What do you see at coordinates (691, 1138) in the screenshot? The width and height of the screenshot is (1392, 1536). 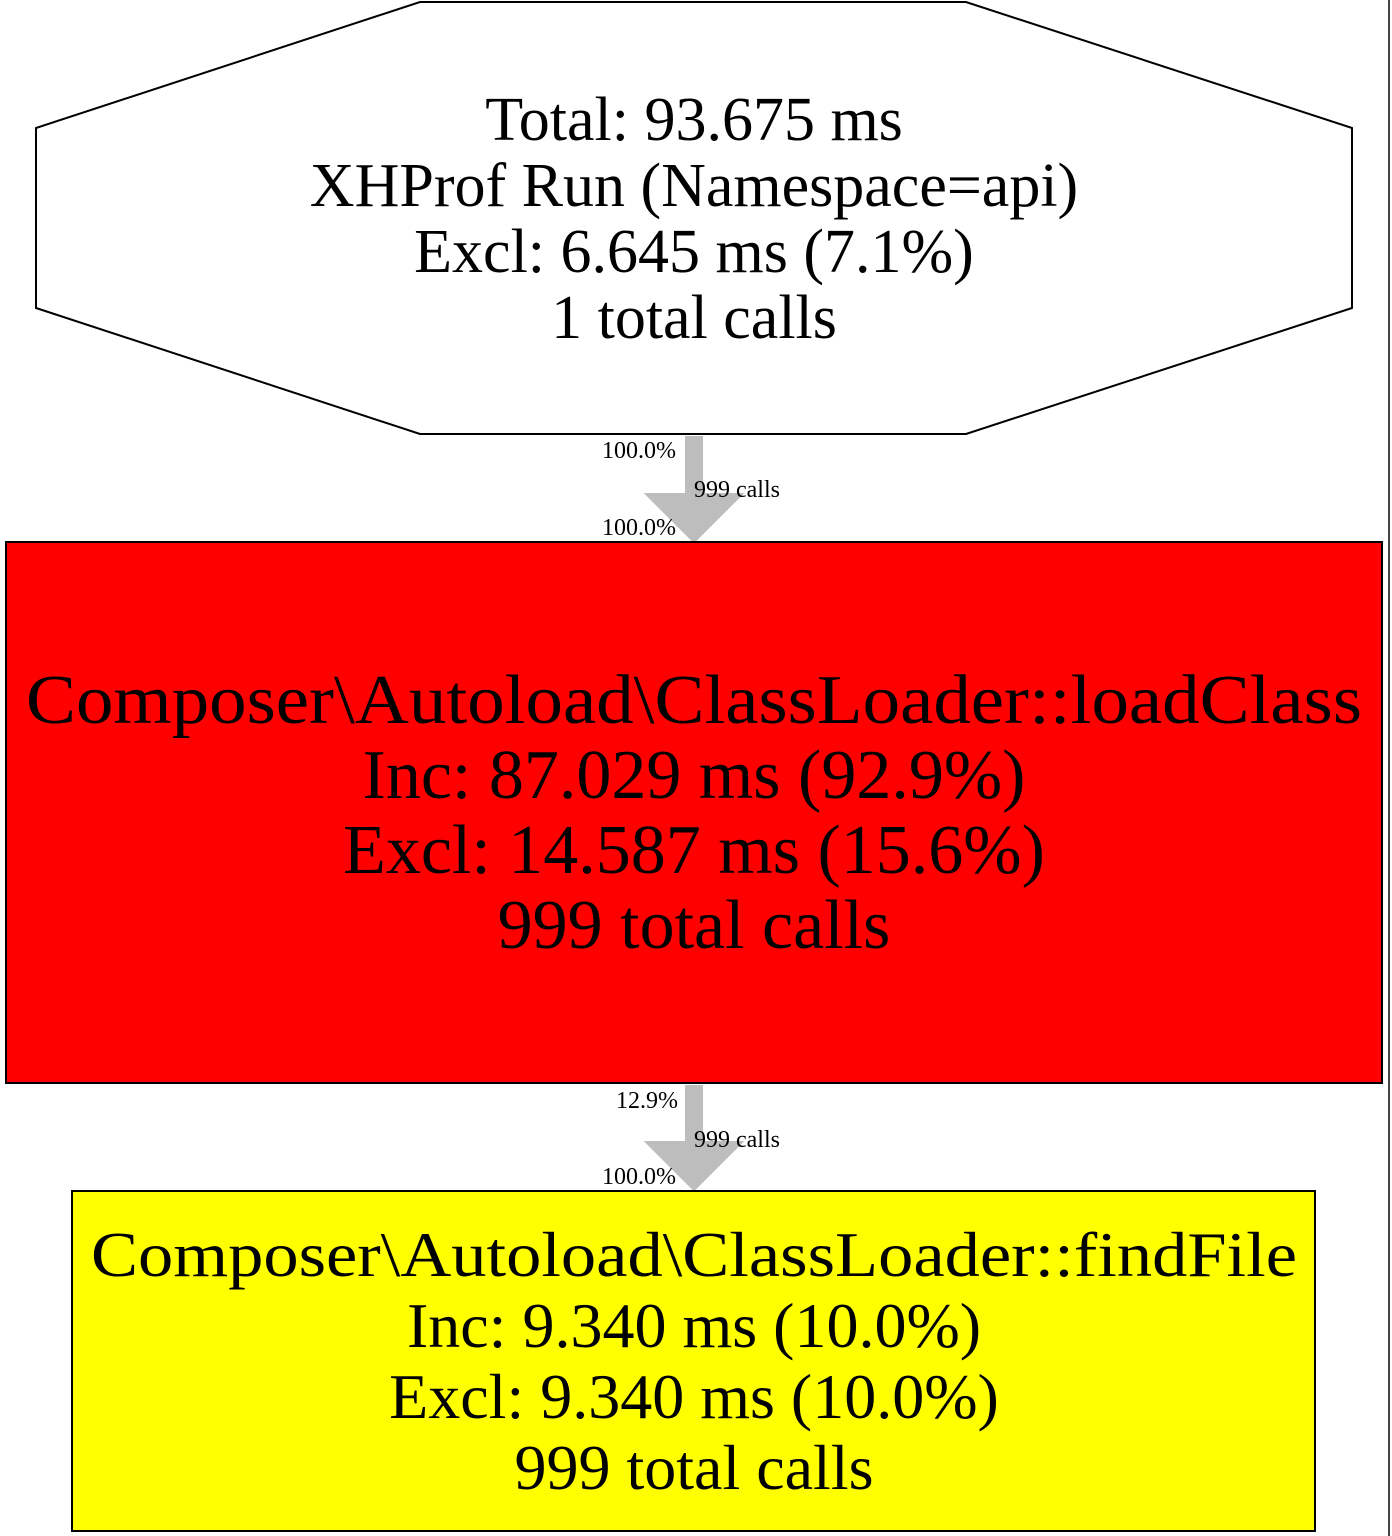 I see `edge-loadclass-to-findfile: 12.9% 999 calls 100.0%` at bounding box center [691, 1138].